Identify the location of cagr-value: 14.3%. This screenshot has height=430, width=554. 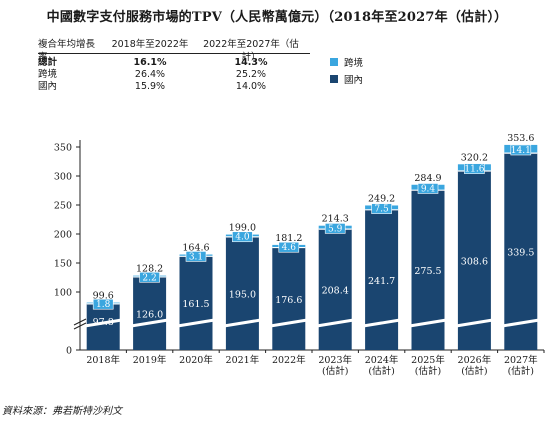
(251, 62).